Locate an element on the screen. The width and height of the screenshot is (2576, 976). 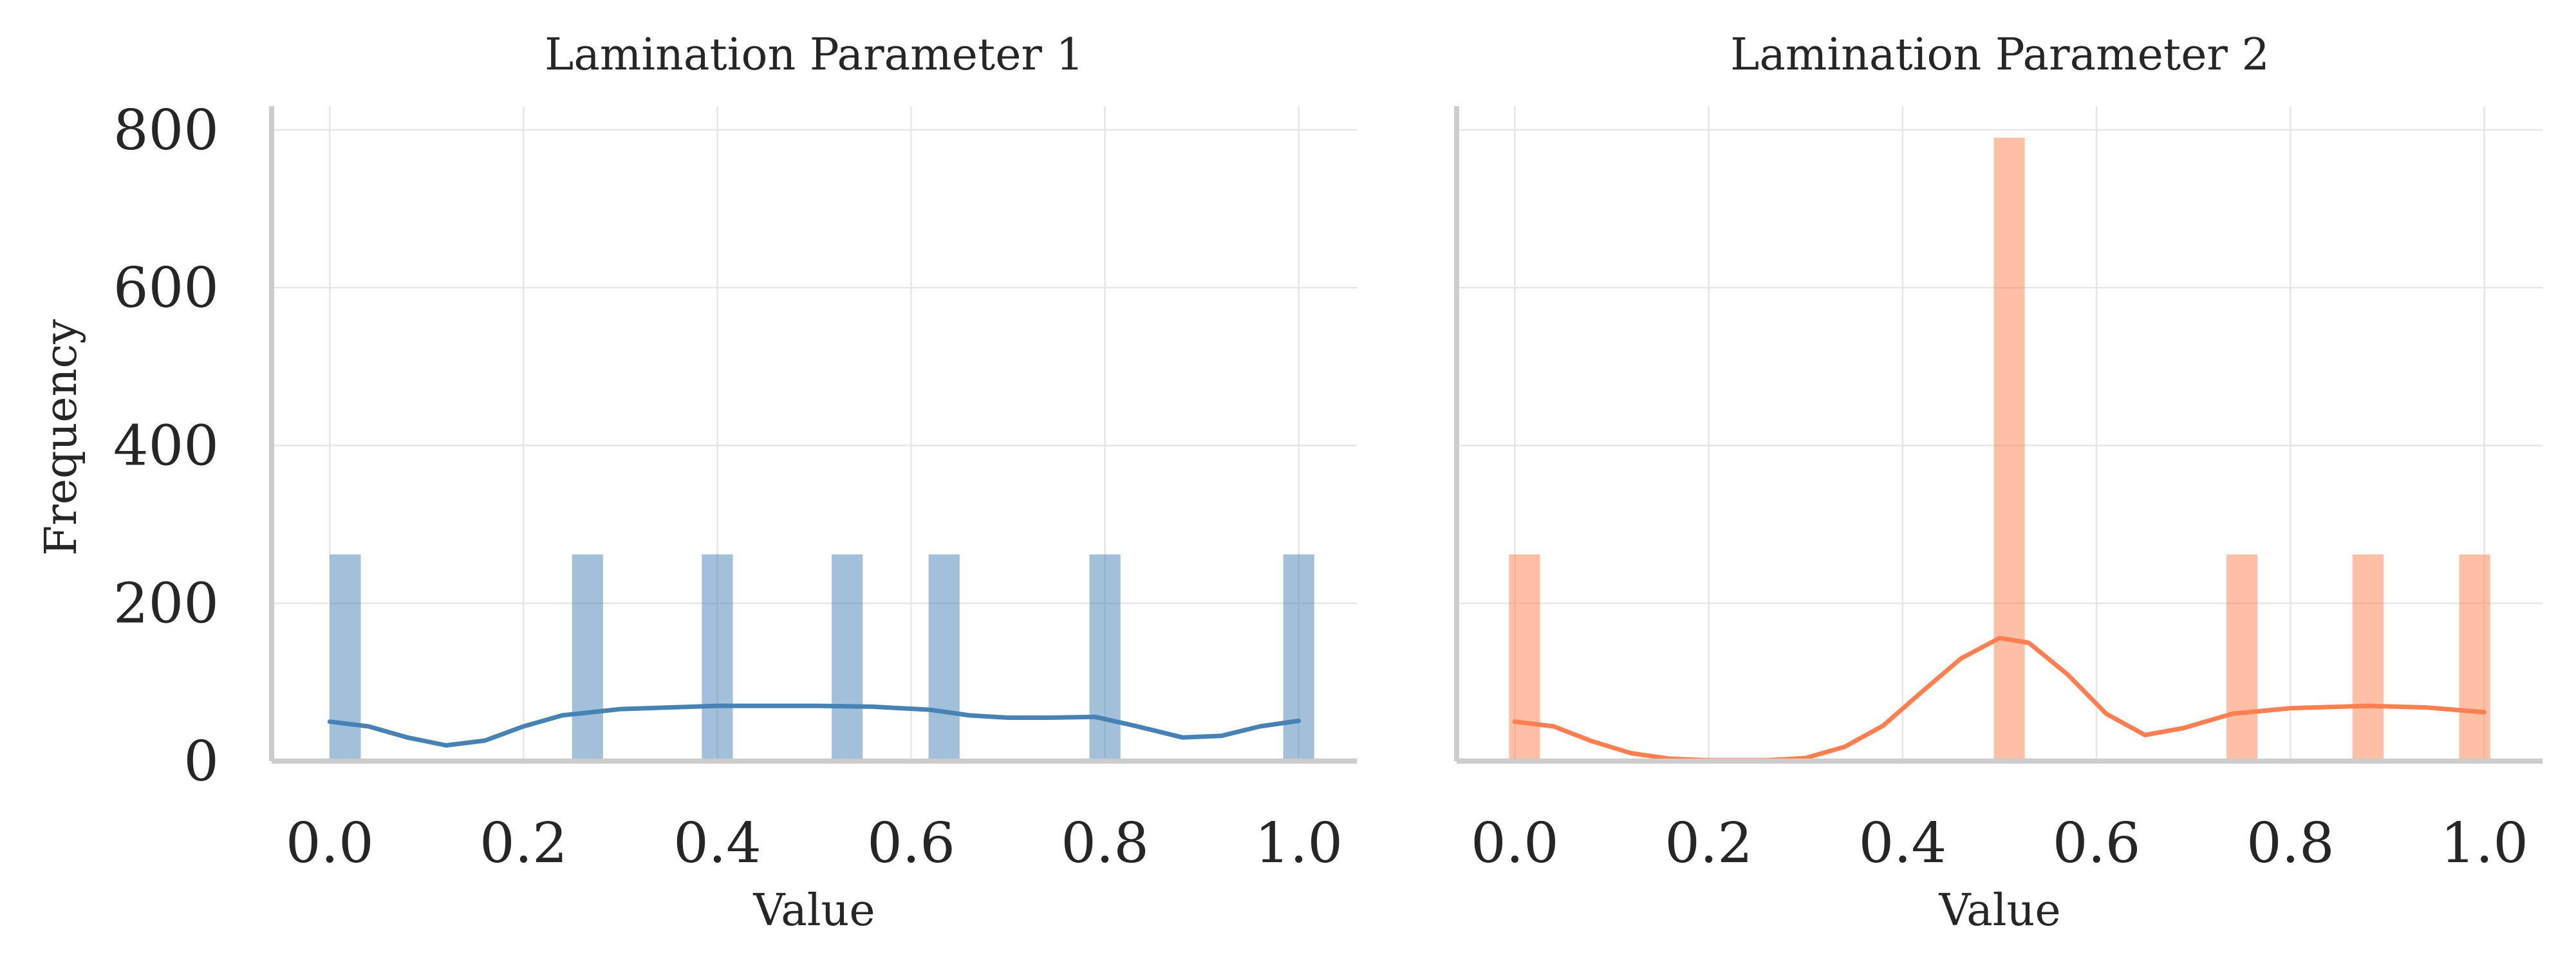
y-axis-label: Frequency is located at coordinates (61, 437).